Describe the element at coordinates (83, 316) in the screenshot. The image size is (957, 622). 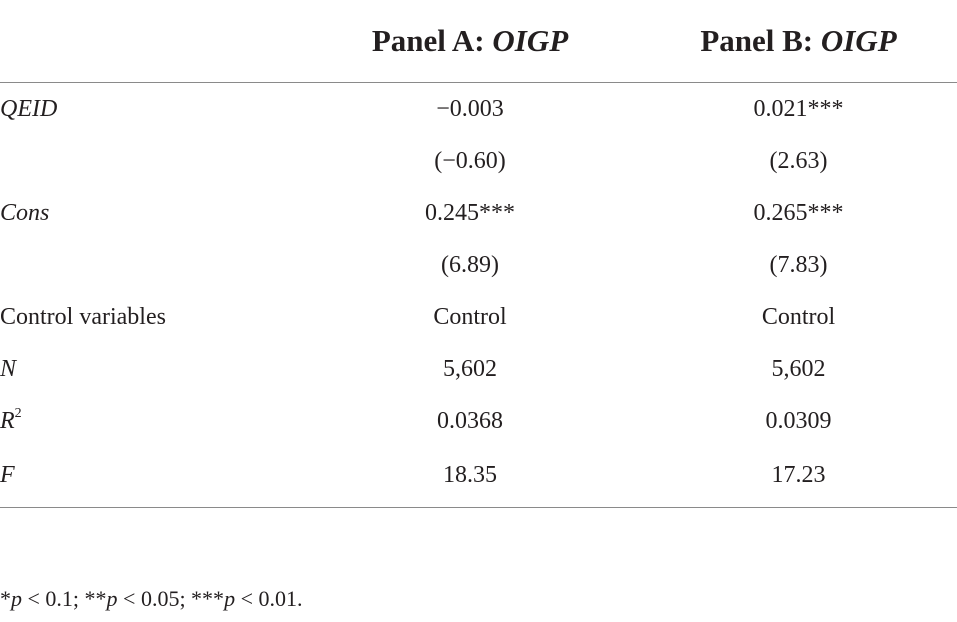
I see `row-label: Control variables` at that location.